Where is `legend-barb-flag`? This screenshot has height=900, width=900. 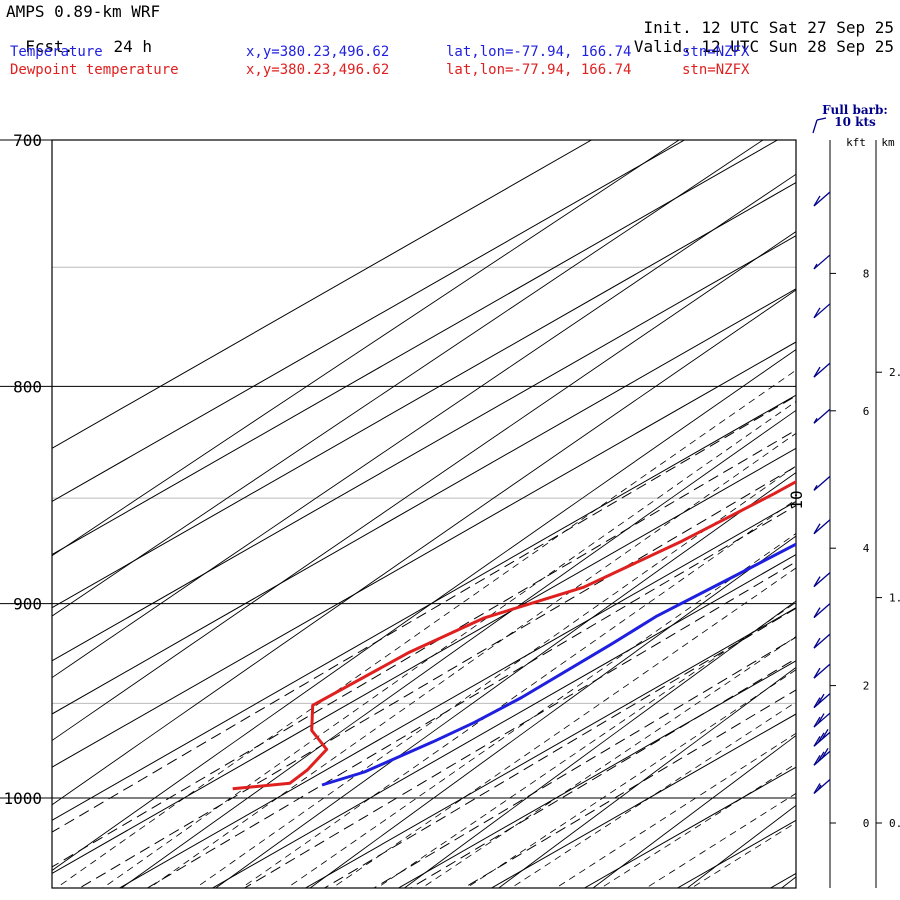 legend-barb-flag is located at coordinates (821, 119).